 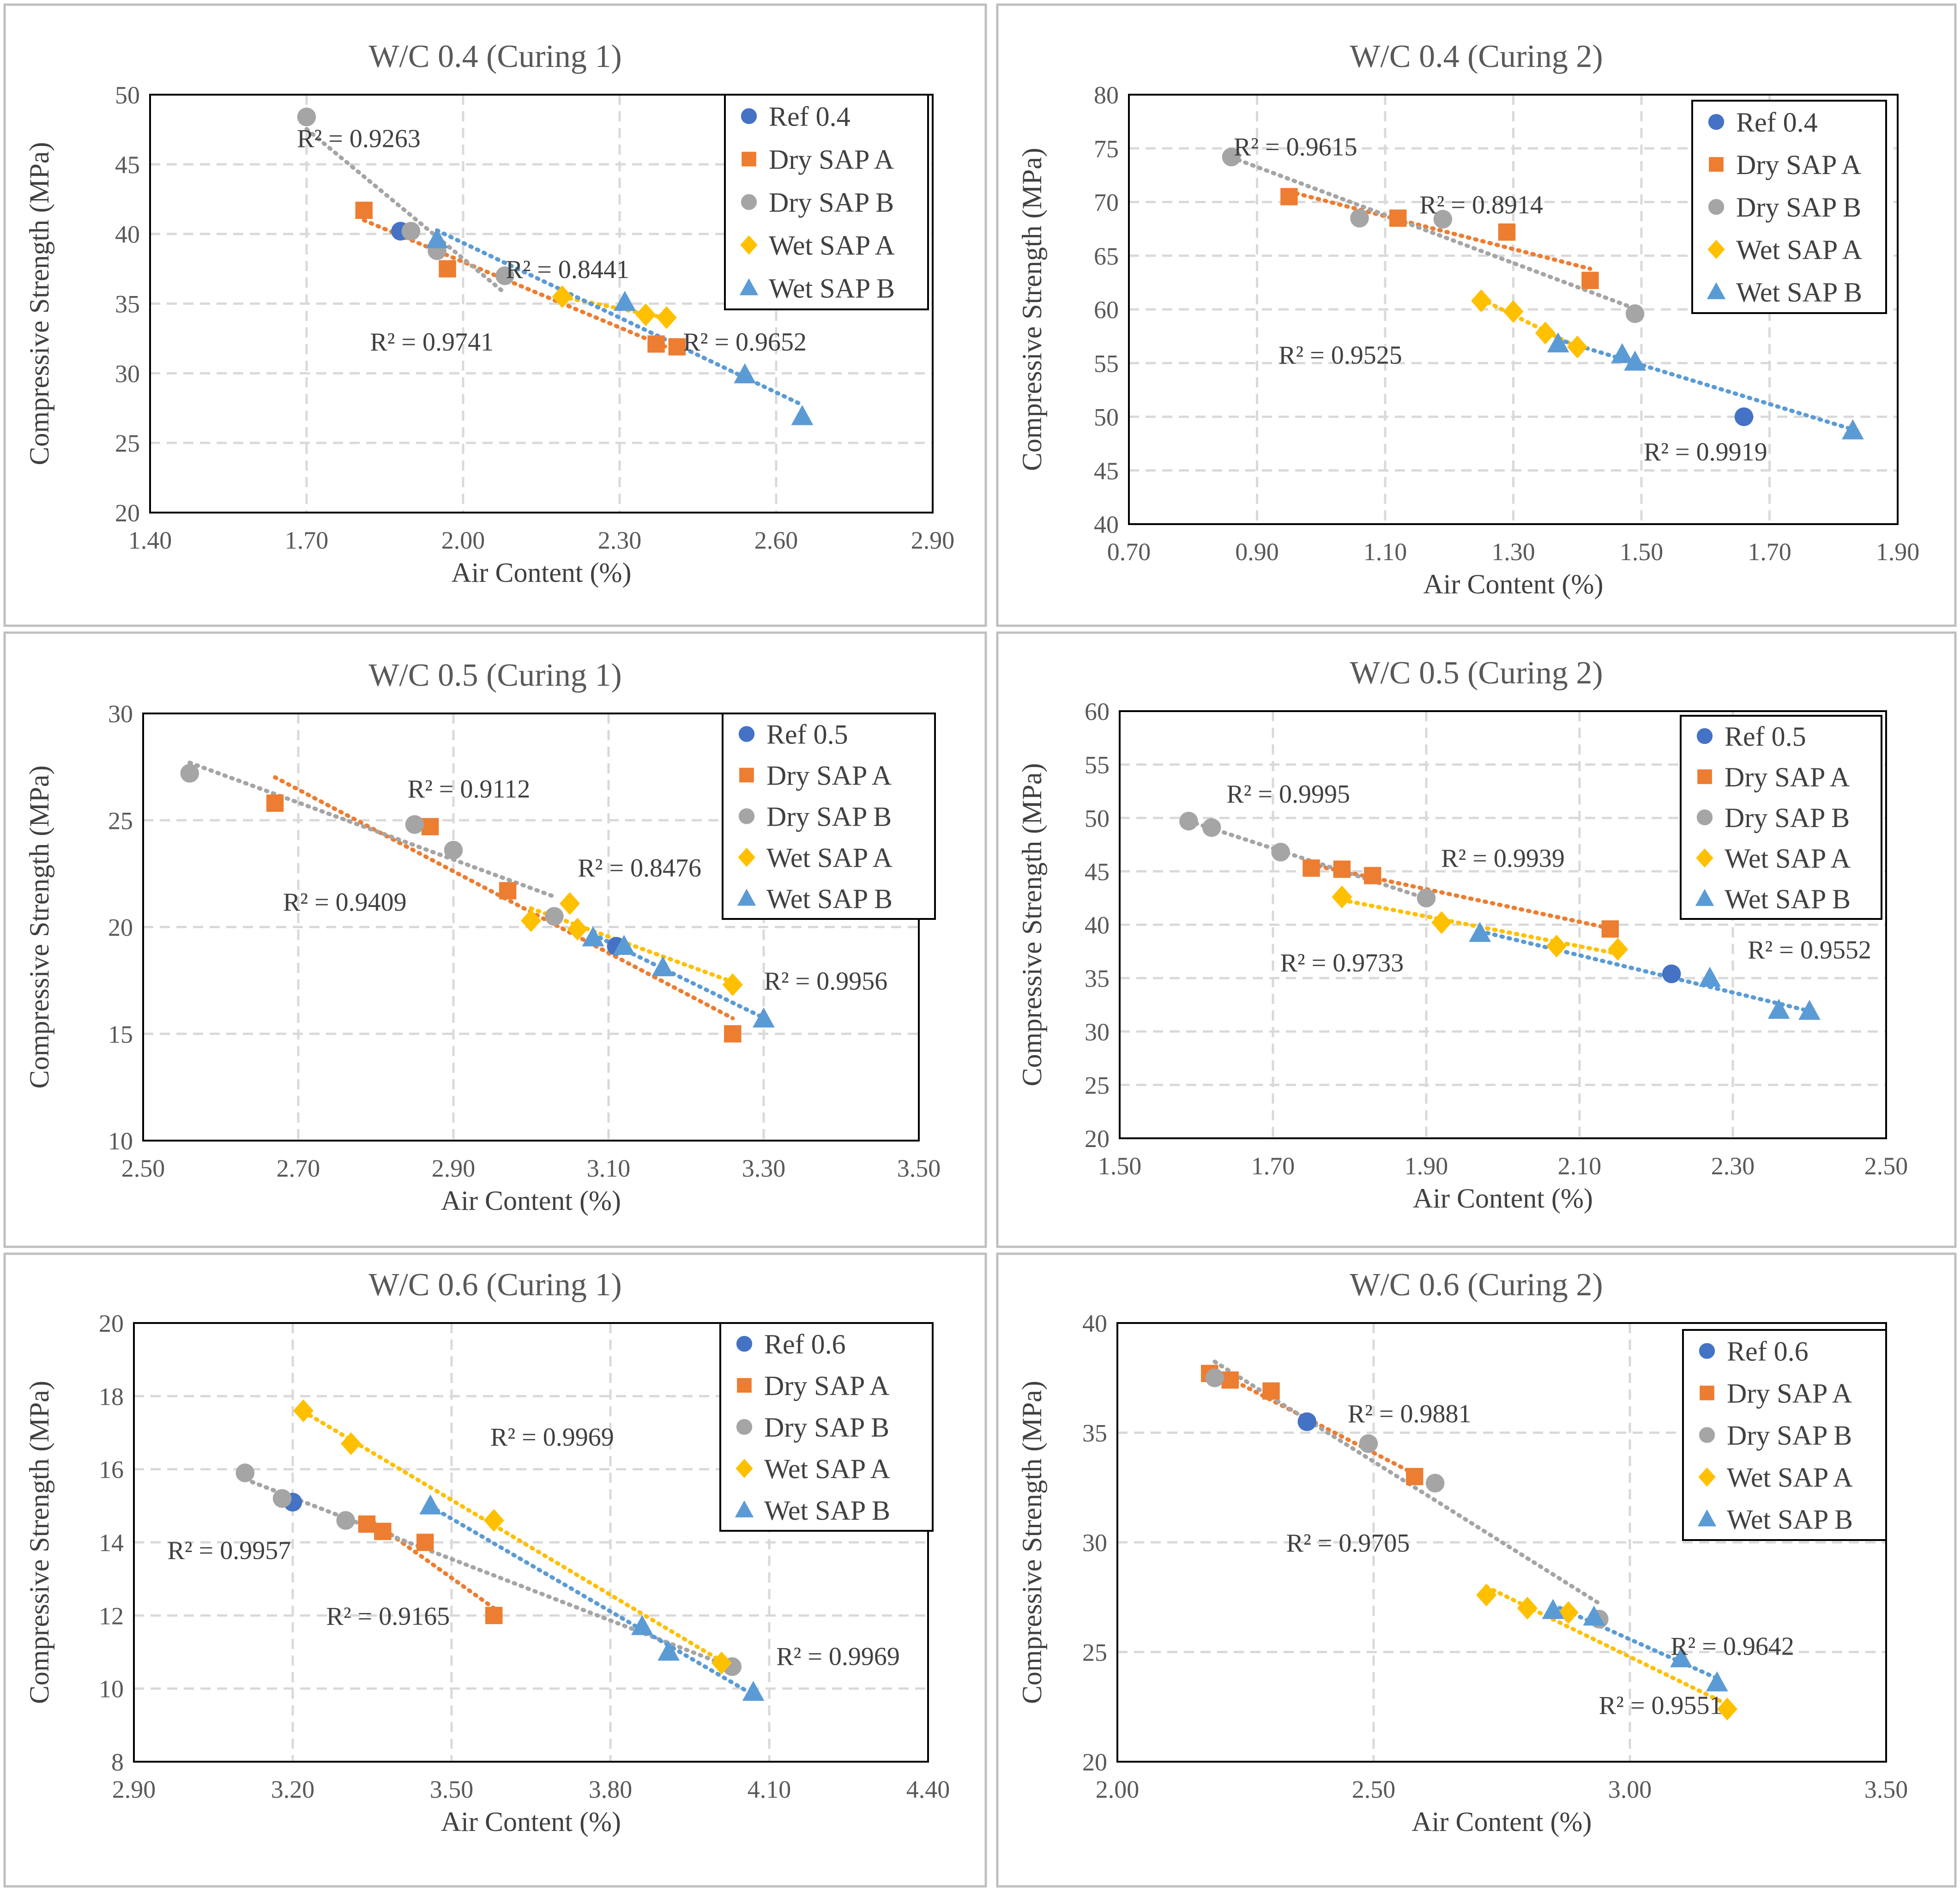 What do you see at coordinates (494, 56) in the screenshot?
I see `chart-title: W/C 0.4 (Curing 1)` at bounding box center [494, 56].